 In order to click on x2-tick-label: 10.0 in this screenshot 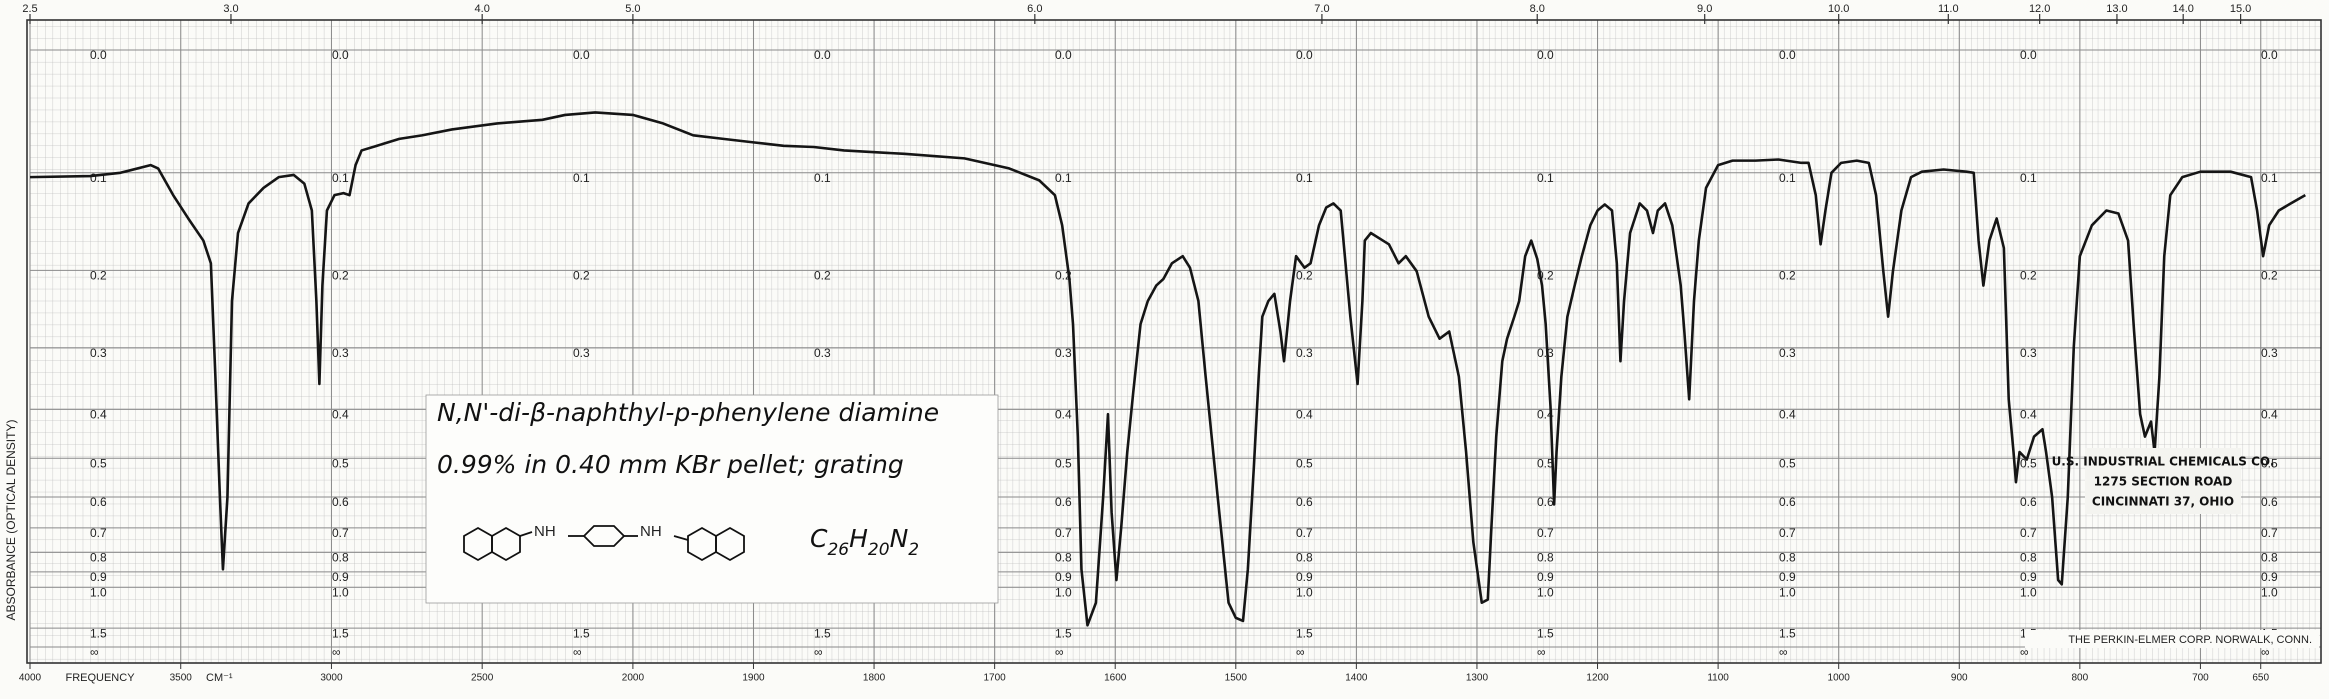, I will do `click(1838, 9)`.